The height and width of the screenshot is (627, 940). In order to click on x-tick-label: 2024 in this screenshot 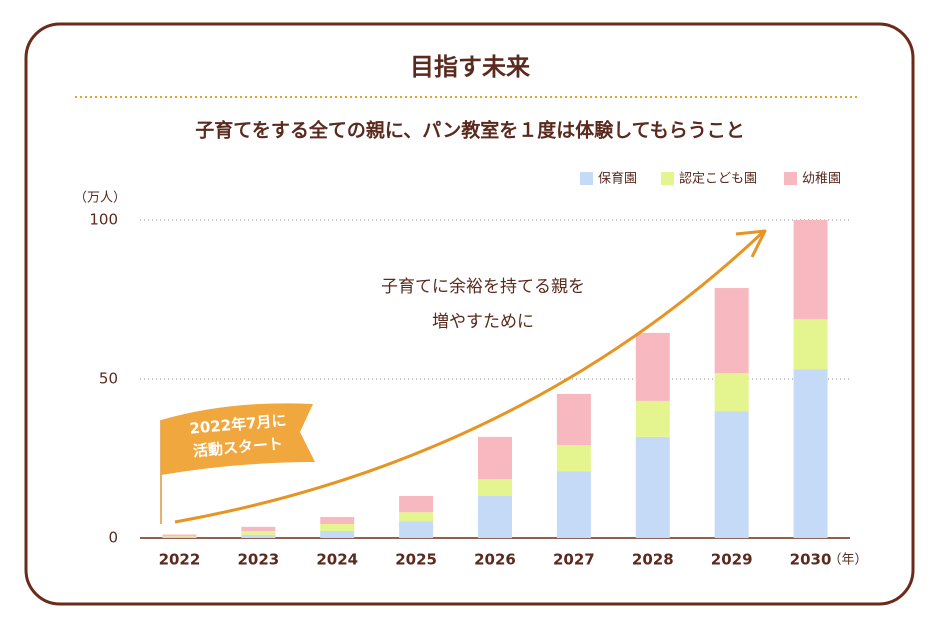, I will do `click(337, 560)`.